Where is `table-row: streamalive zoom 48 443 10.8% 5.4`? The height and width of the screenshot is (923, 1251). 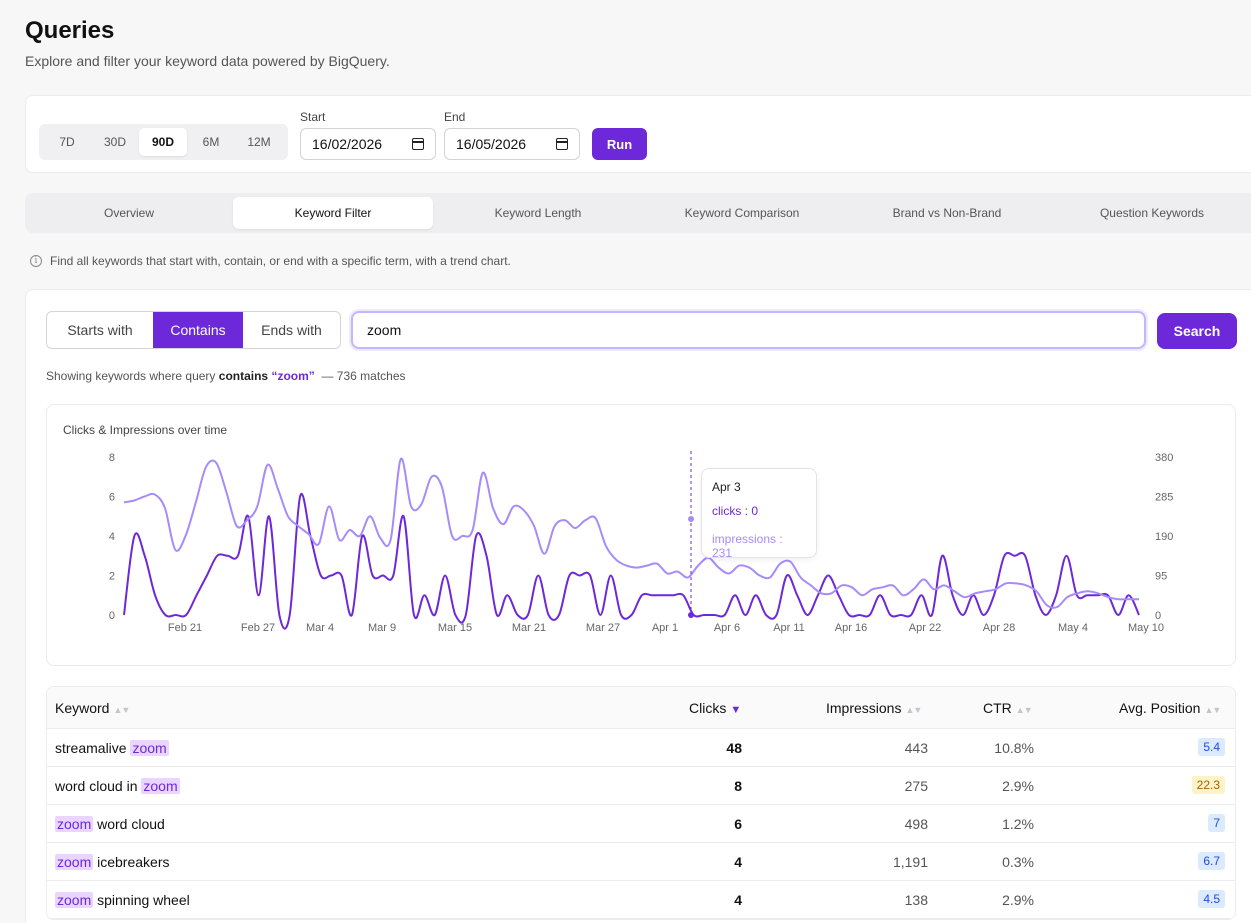
table-row: streamalive zoom 48 443 10.8% 5.4 is located at coordinates (641, 748).